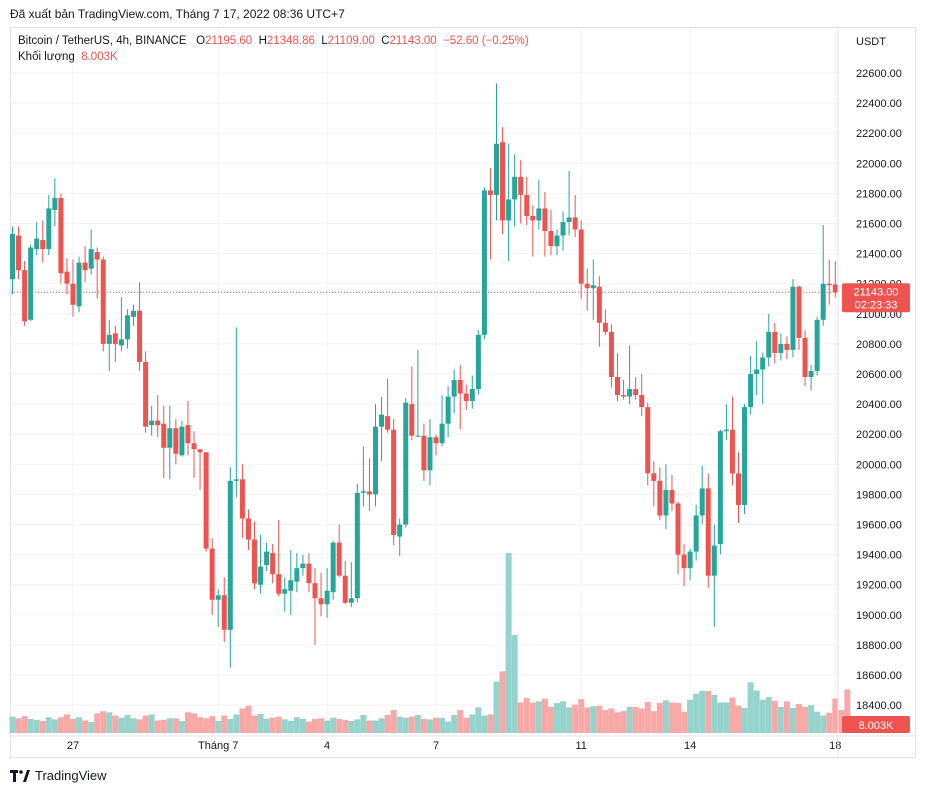 The width and height of the screenshot is (926, 794). I want to click on currency-label: USDT, so click(871, 42).